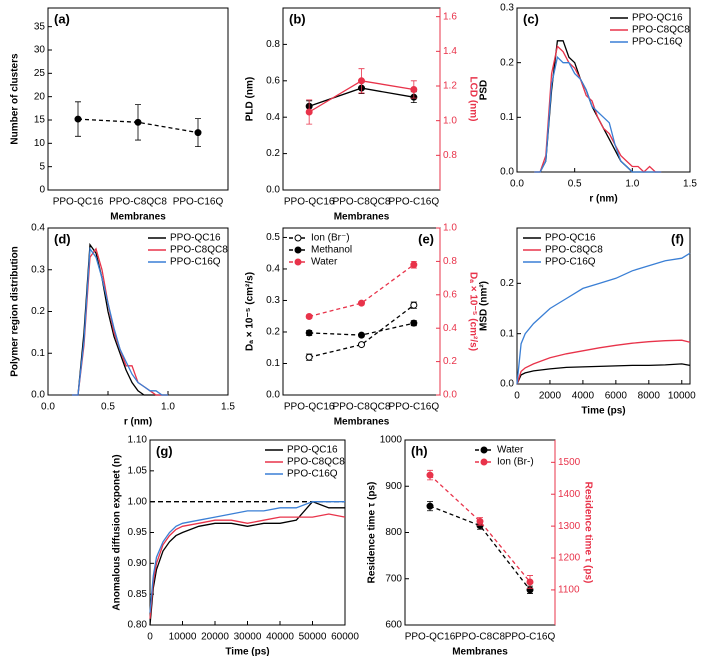 The width and height of the screenshot is (709, 656). I want to click on y2-tick-label: 0.6, so click(450, 294).